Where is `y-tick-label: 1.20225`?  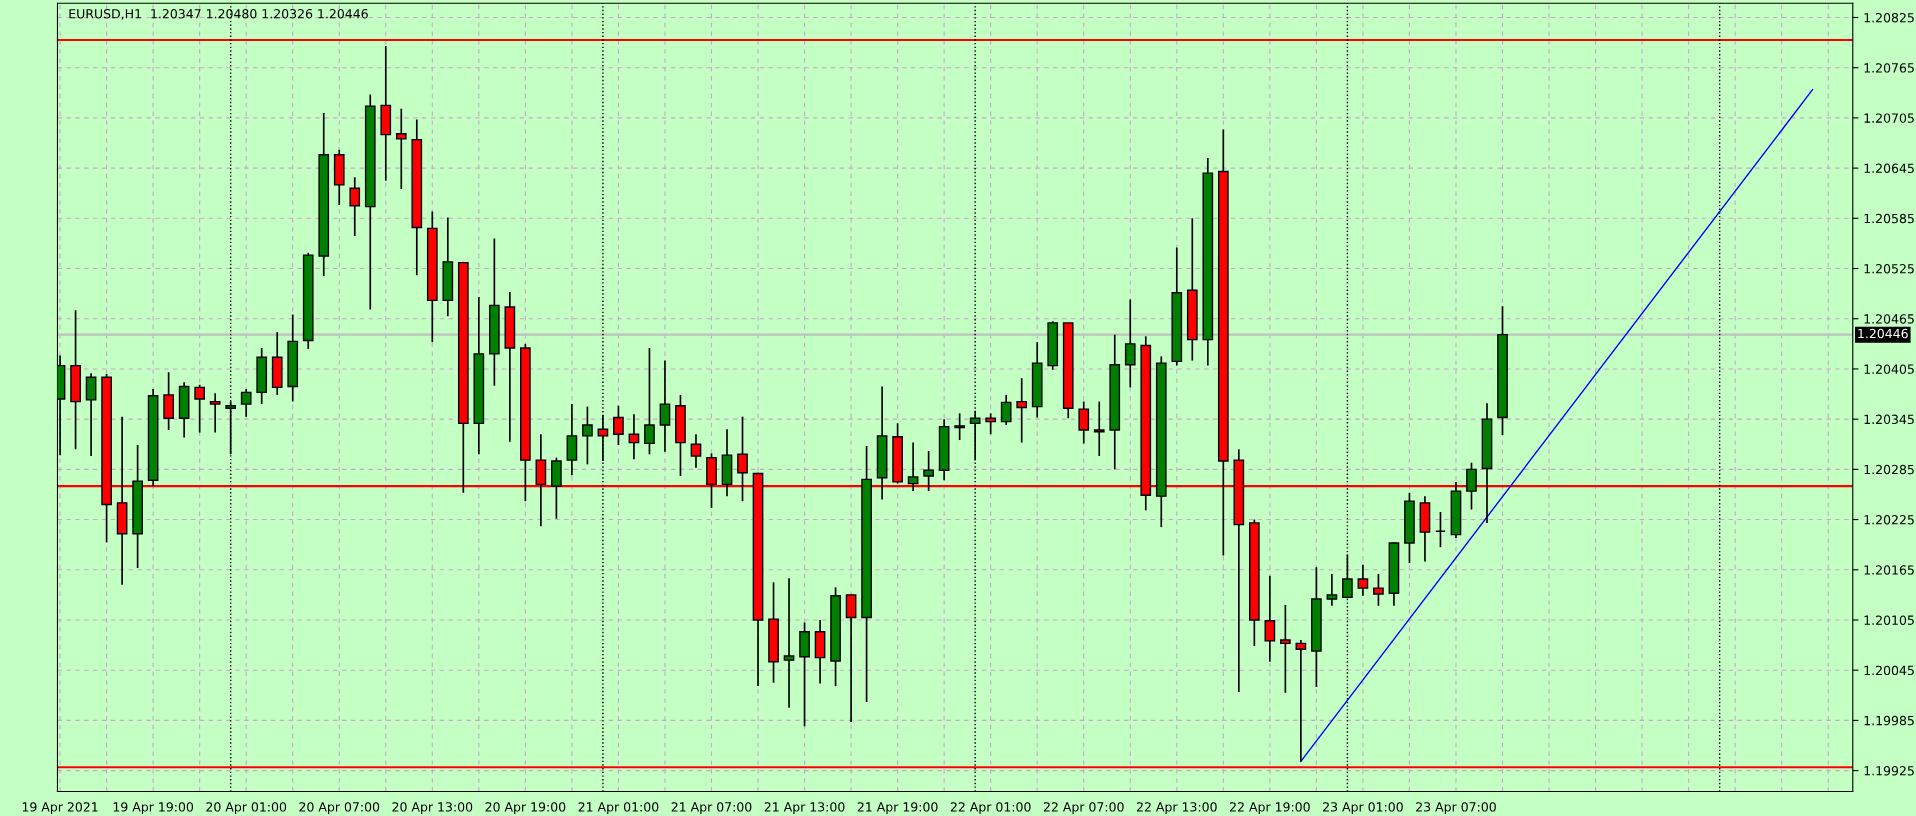 y-tick-label: 1.20225 is located at coordinates (1889, 520).